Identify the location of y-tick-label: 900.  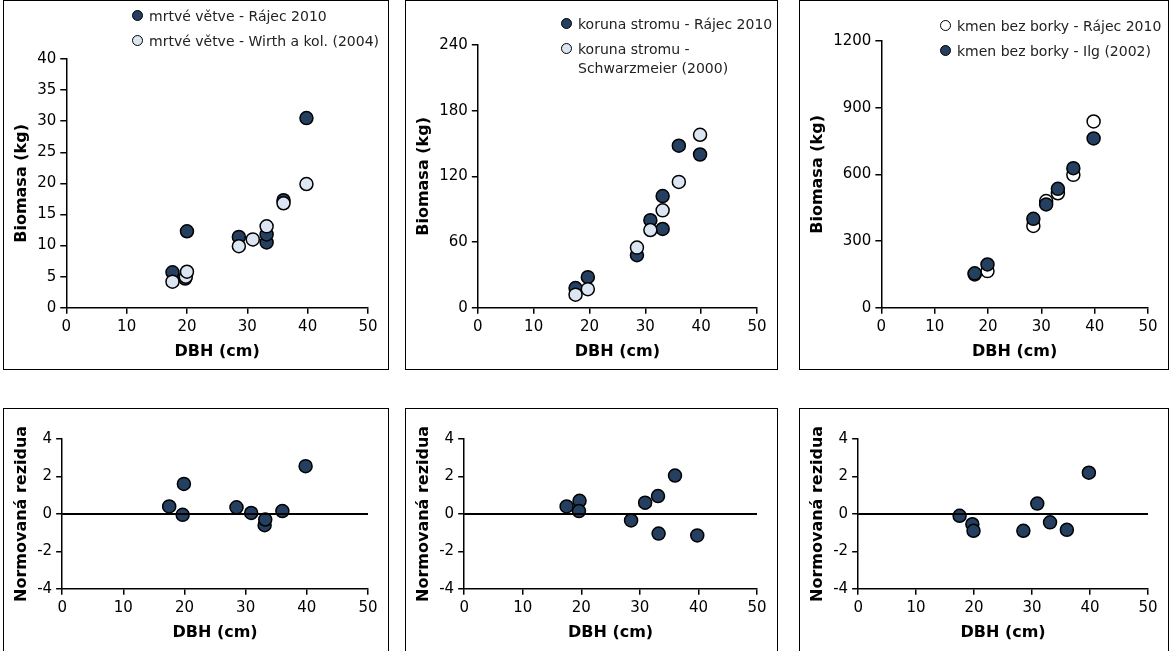
(857, 106).